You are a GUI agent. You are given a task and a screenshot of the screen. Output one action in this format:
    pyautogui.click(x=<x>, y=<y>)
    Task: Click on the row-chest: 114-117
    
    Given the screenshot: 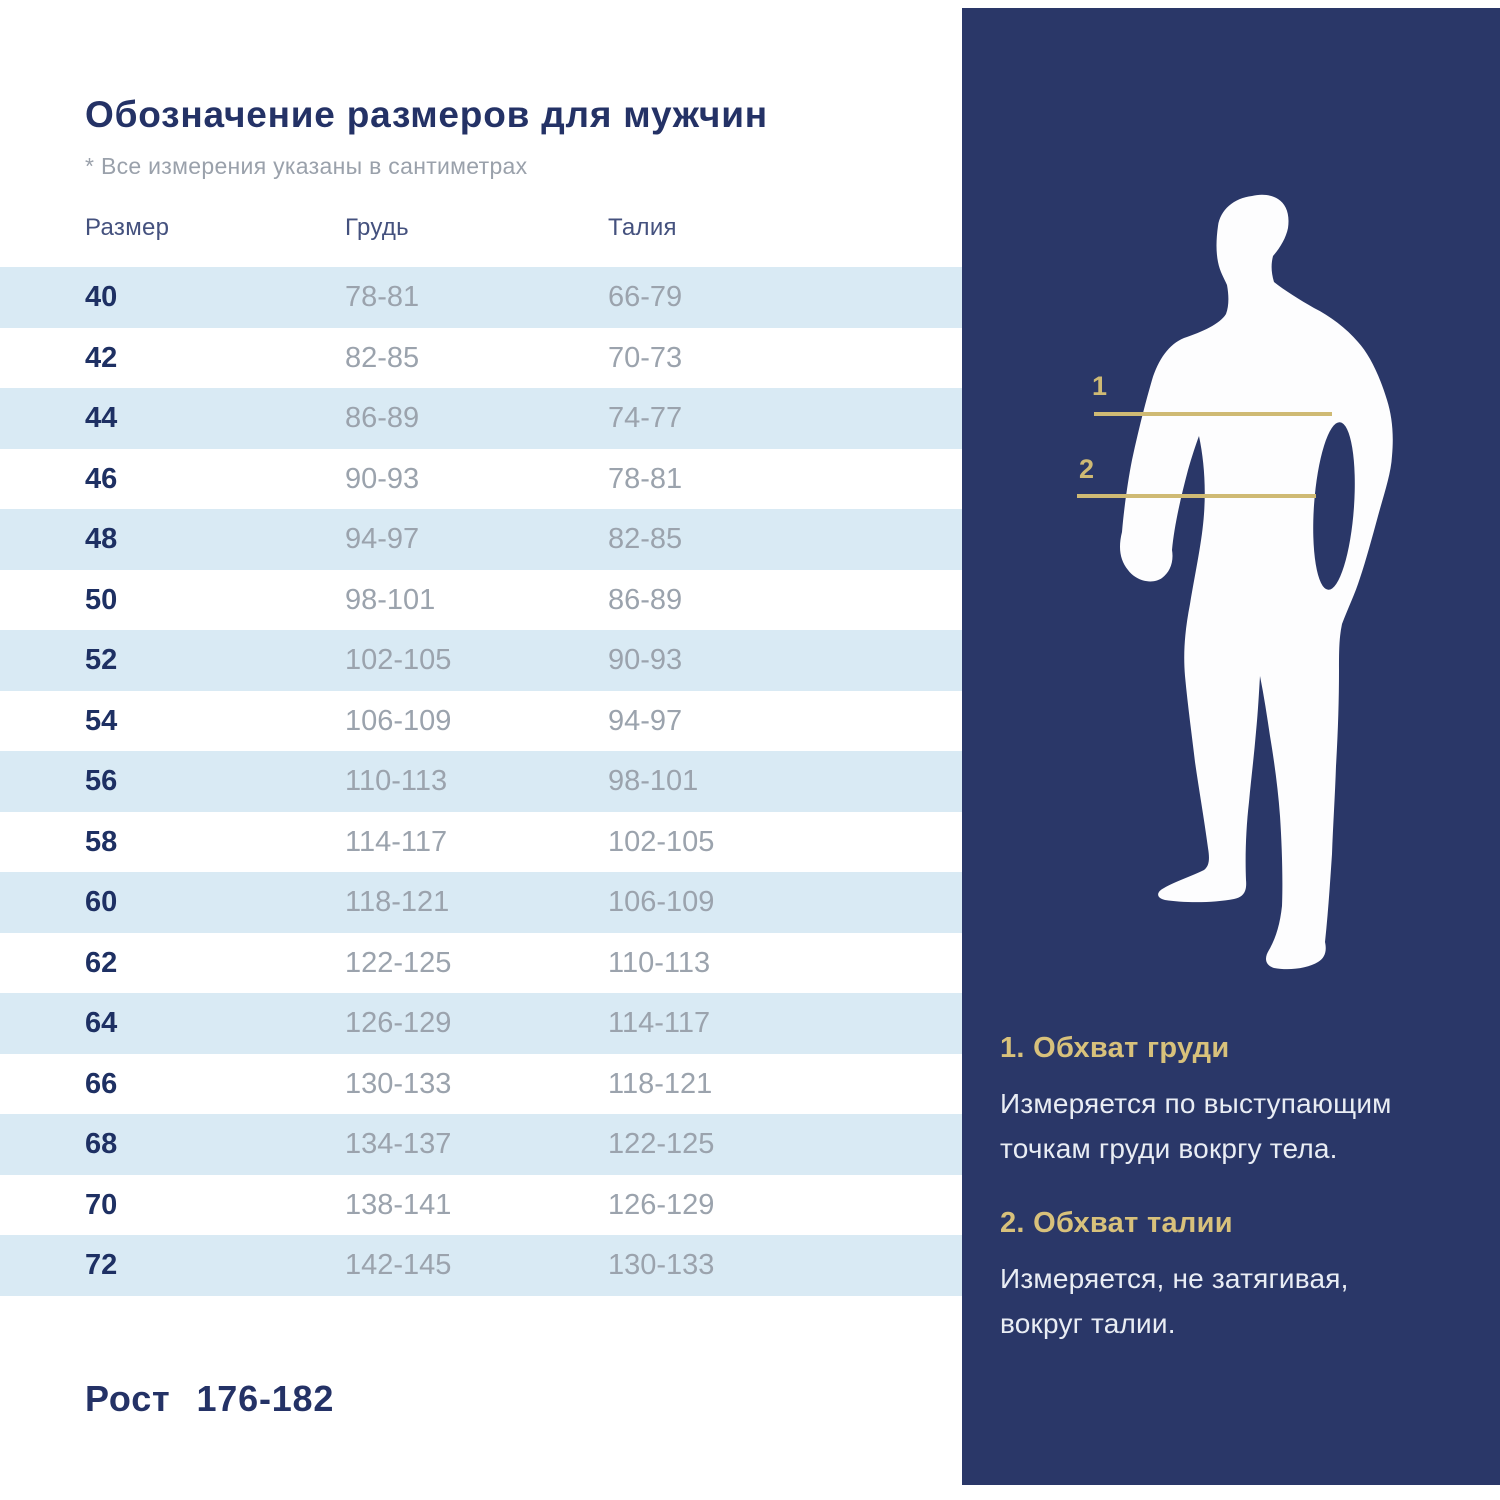 What is the action you would take?
    pyautogui.click(x=396, y=841)
    